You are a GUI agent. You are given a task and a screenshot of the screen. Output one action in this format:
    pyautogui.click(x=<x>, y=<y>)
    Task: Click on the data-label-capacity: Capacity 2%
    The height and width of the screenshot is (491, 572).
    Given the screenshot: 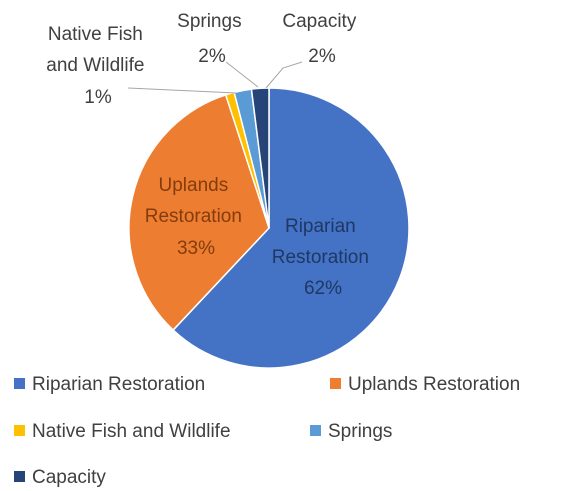 What is the action you would take?
    pyautogui.click(x=321, y=39)
    